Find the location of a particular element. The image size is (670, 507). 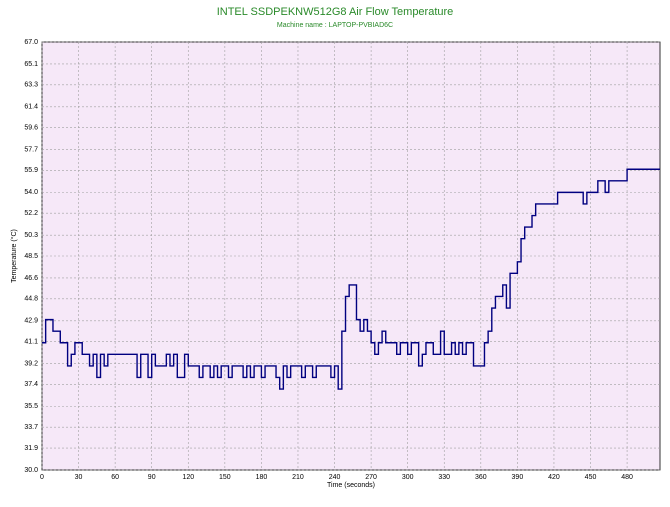

y-tick-label: 54.0 is located at coordinates (31, 192).